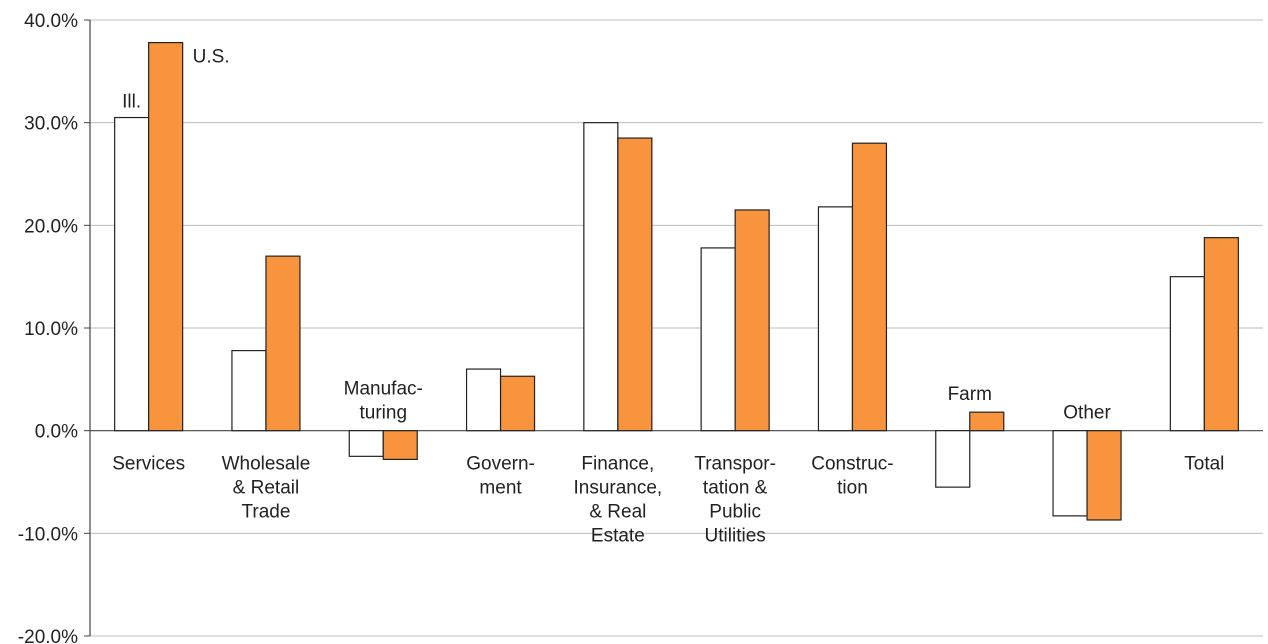 This screenshot has width=1268, height=644. What do you see at coordinates (48, 635) in the screenshot?
I see `y-tick-label: -20.0%` at bounding box center [48, 635].